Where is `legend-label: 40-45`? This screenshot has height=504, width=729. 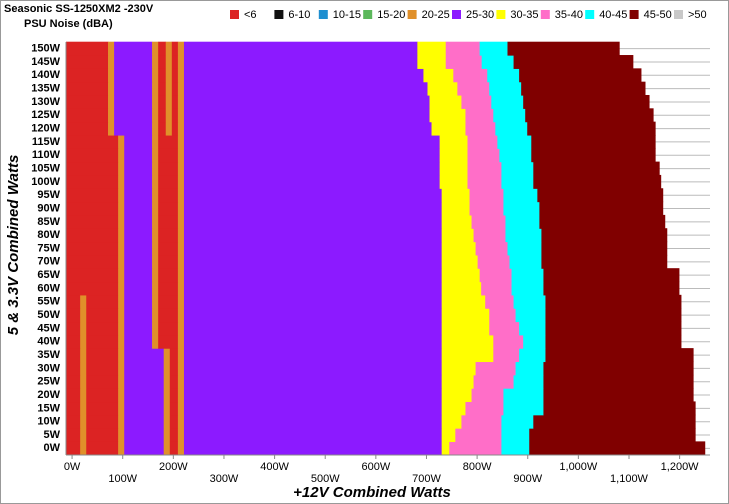
legend-label: 40-45 is located at coordinates (613, 15).